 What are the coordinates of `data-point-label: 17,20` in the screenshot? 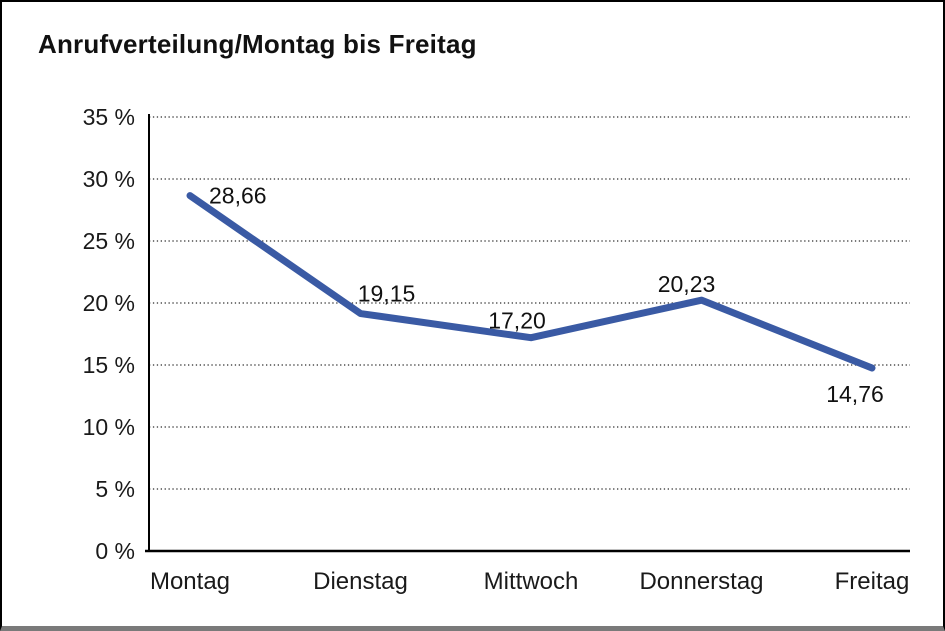 It's located at (517, 321).